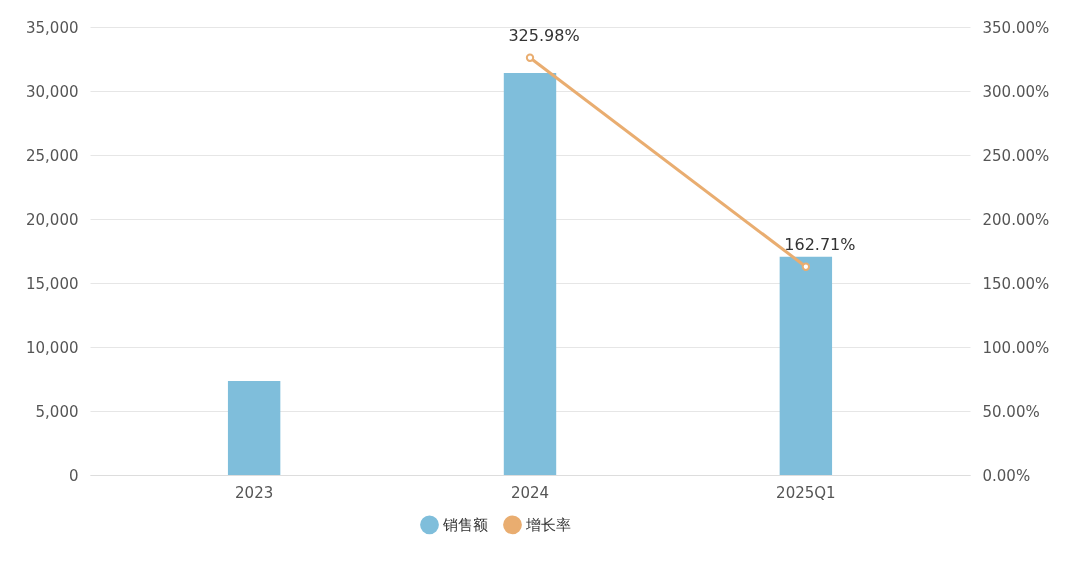  I want to click on x-tick-label: 2023, so click(254, 492).